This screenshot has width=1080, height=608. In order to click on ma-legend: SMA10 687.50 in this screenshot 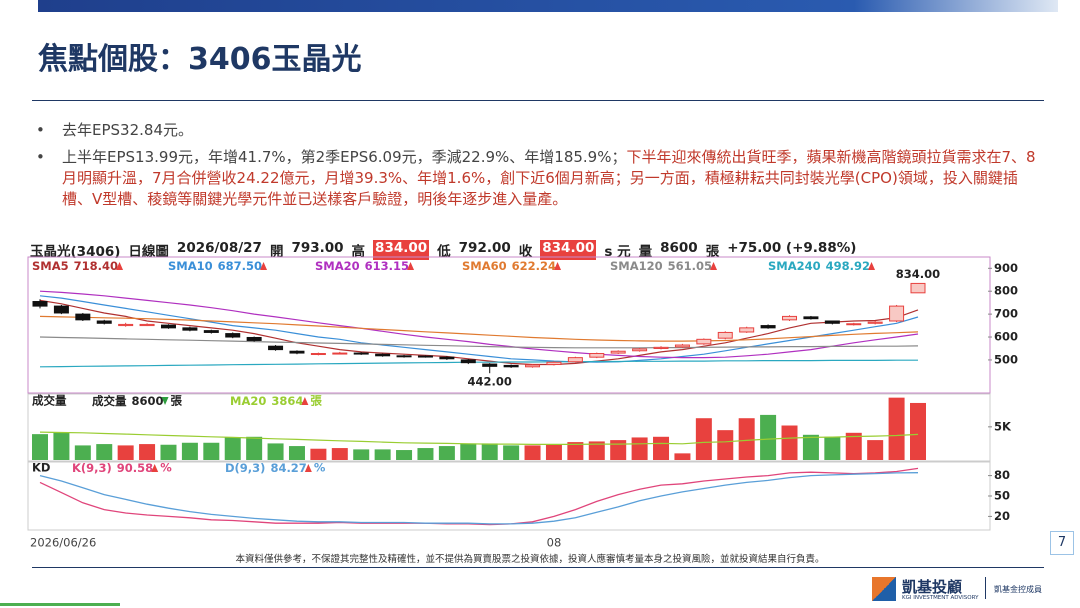, I will do `click(215, 266)`.